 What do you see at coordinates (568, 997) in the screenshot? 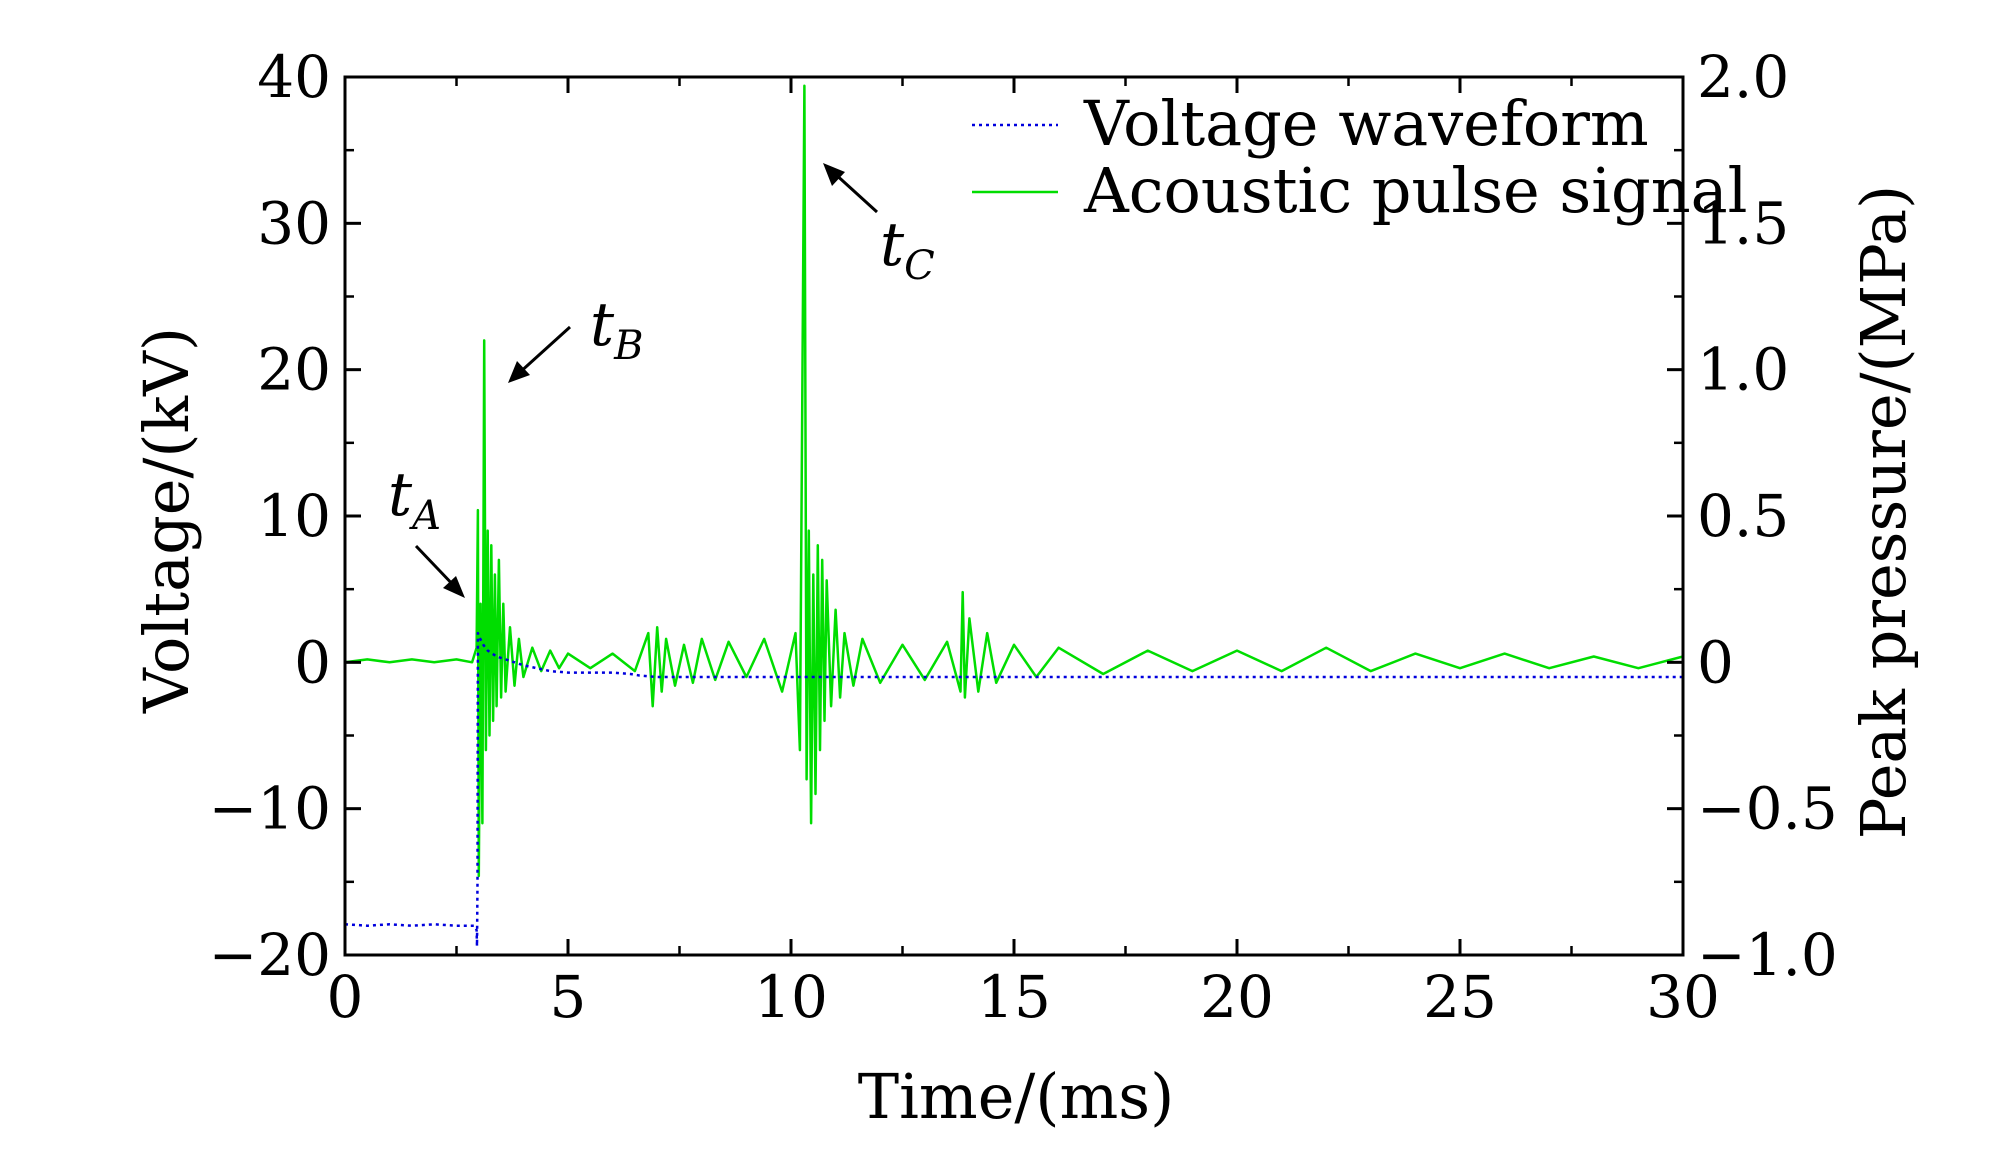
I see `x-tick-label: 5` at bounding box center [568, 997].